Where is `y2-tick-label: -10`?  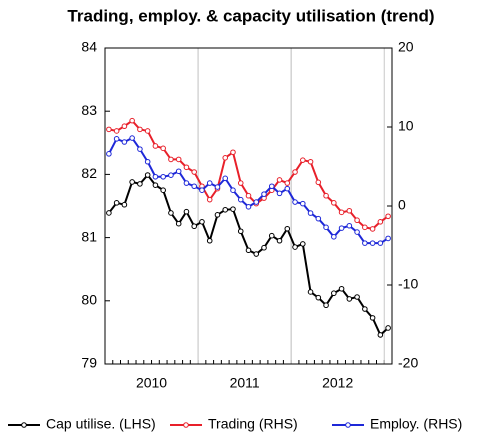
y2-tick-label: -10 is located at coordinates (408, 284).